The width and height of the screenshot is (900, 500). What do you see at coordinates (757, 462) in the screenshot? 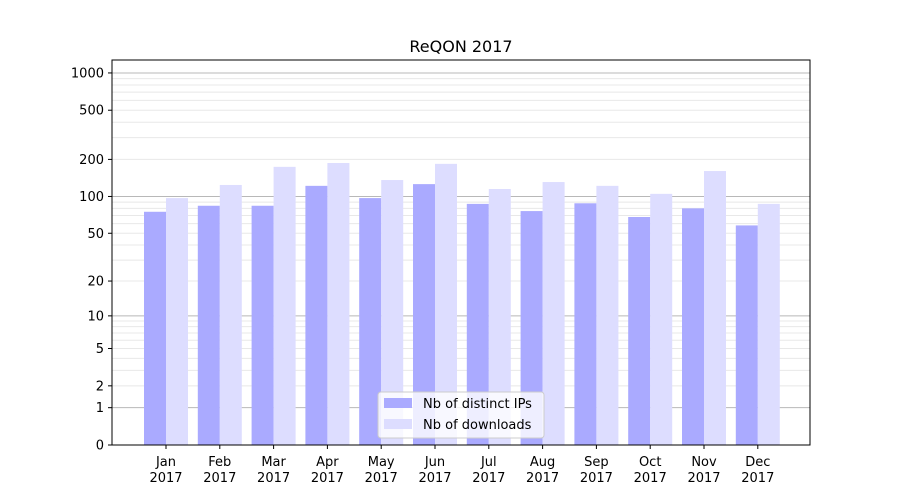
I see `x-tick-label-line: Dec` at bounding box center [757, 462].